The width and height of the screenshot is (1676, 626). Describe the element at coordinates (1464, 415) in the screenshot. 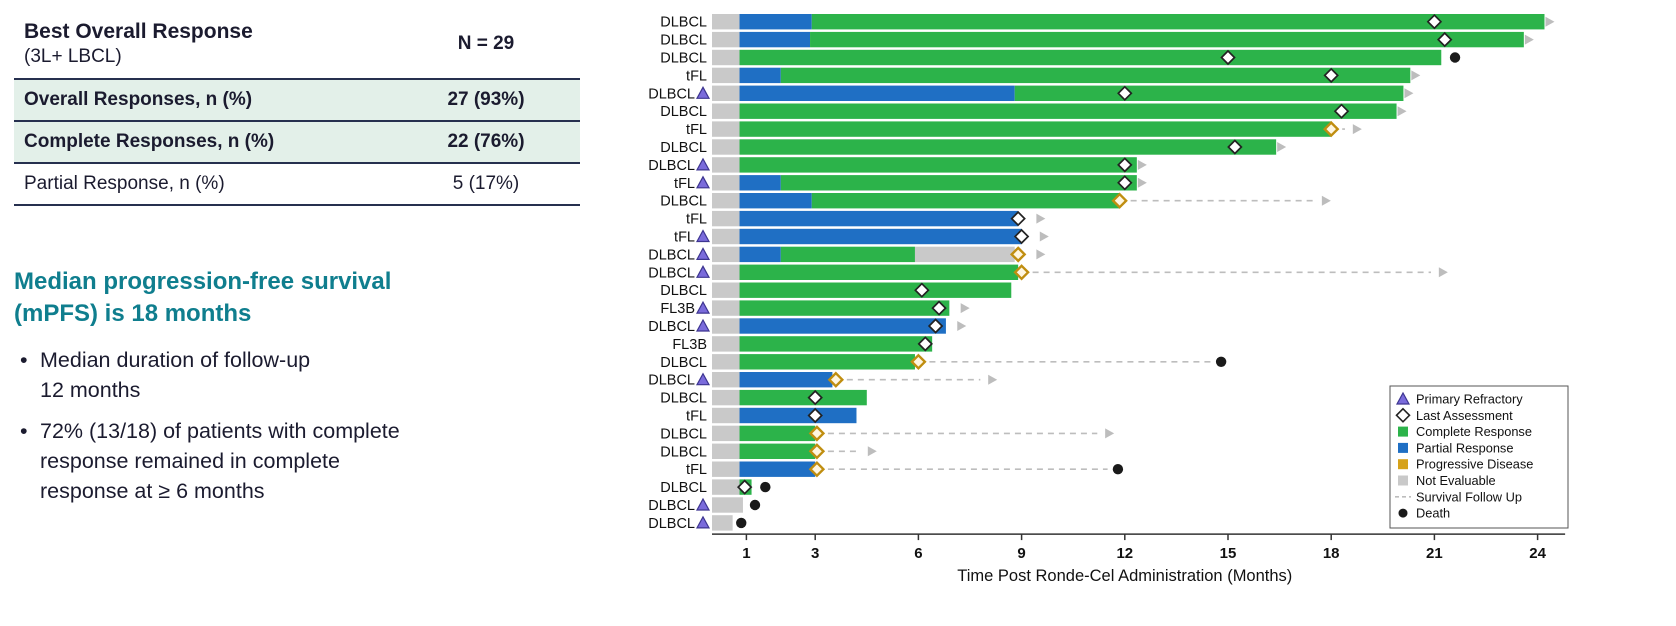

I see `legend-label: Last Assessment` at that location.